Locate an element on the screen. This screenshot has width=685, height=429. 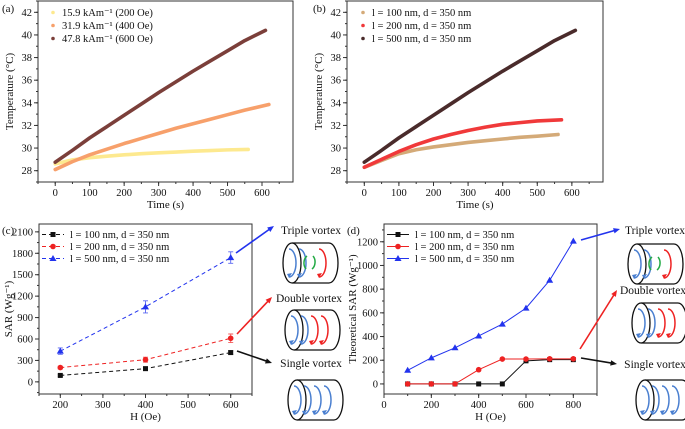
x-tick-label: 0 is located at coordinates (364, 193).